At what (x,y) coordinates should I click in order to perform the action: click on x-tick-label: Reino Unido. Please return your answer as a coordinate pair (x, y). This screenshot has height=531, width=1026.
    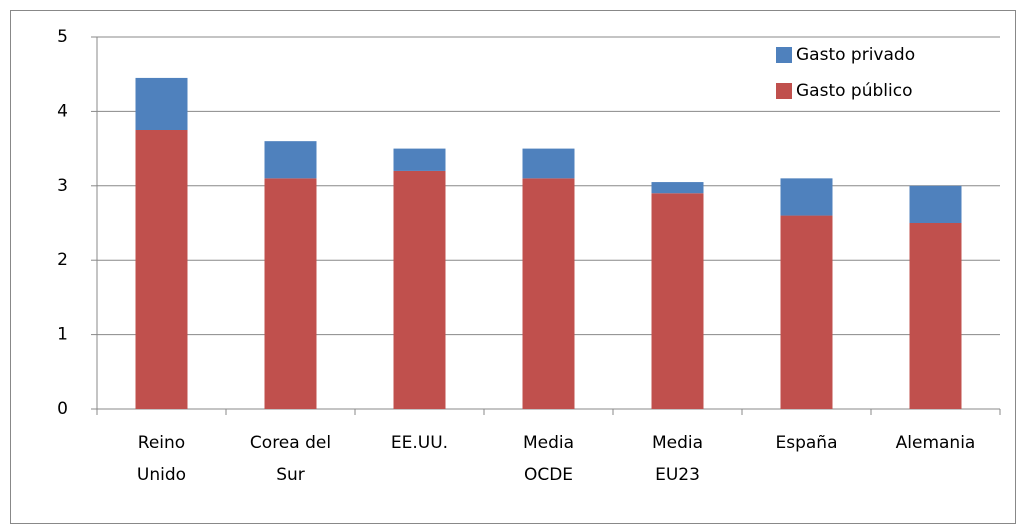
    Looking at the image, I should click on (161, 459).